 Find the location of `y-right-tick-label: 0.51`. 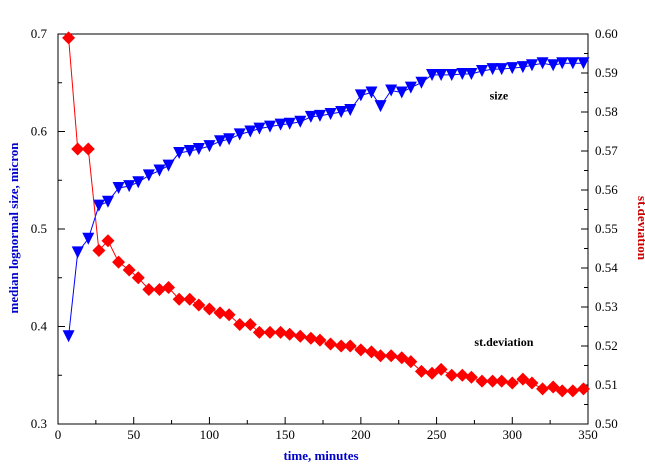

y-right-tick-label: 0.51 is located at coordinates (606, 384).